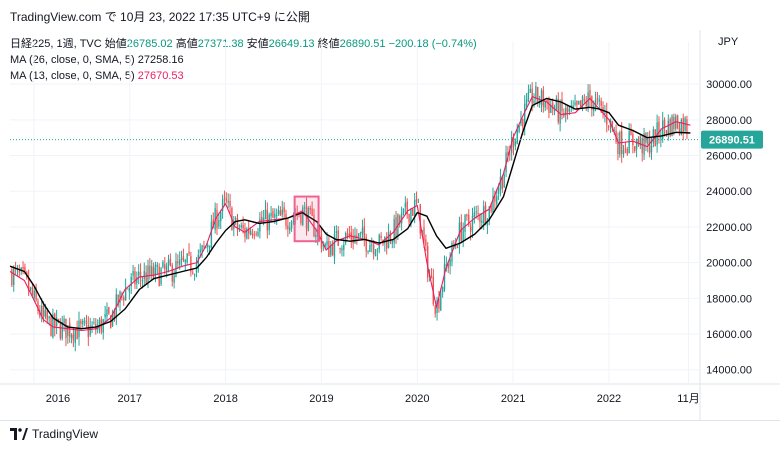  I want to click on currency-label: JPY, so click(728, 42).